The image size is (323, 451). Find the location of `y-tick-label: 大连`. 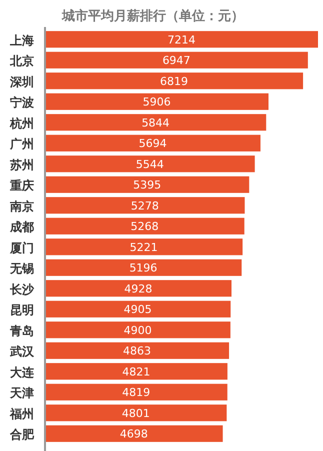

y-tick-label: 大连 is located at coordinates (22, 372).